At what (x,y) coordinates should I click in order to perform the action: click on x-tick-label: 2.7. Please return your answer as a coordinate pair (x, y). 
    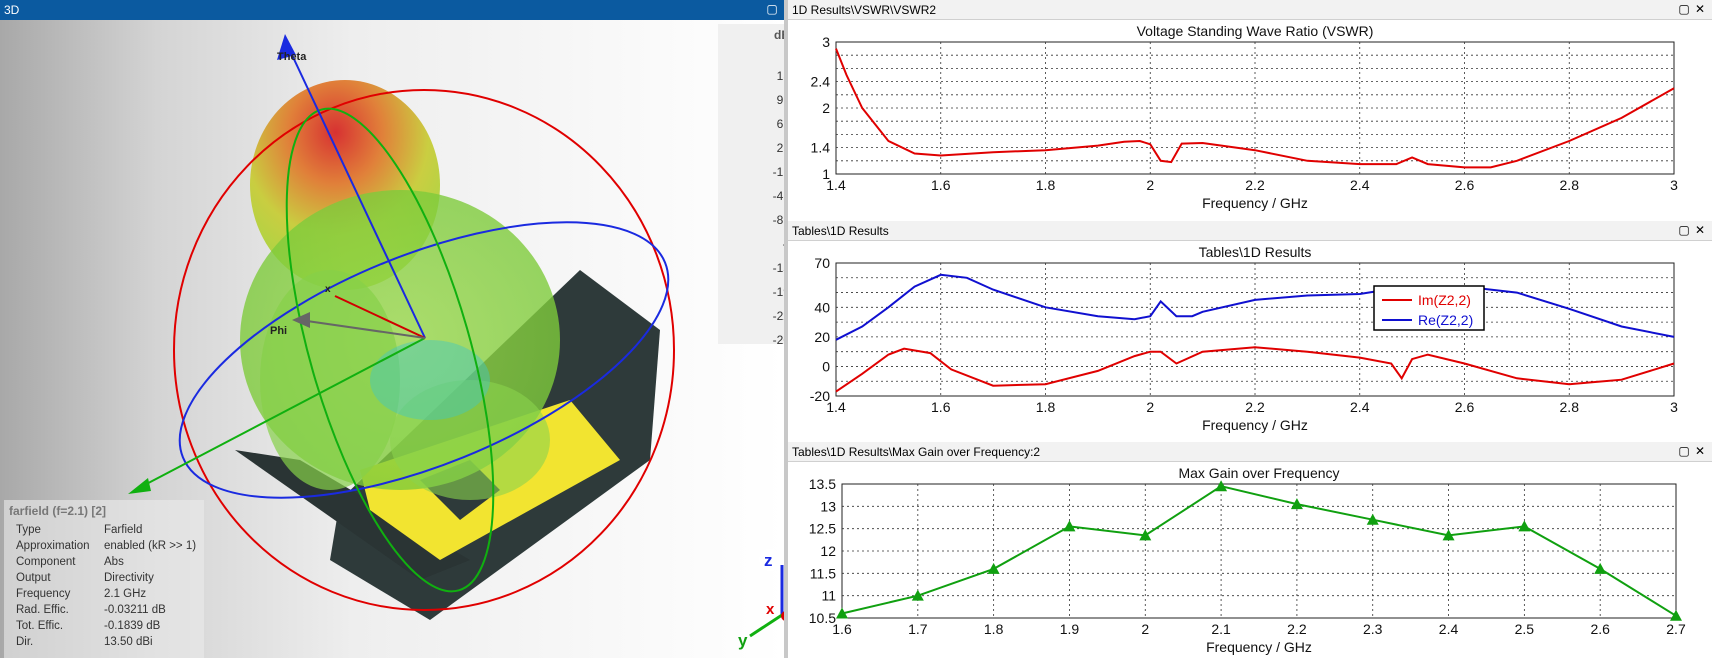
    Looking at the image, I should click on (1676, 629).